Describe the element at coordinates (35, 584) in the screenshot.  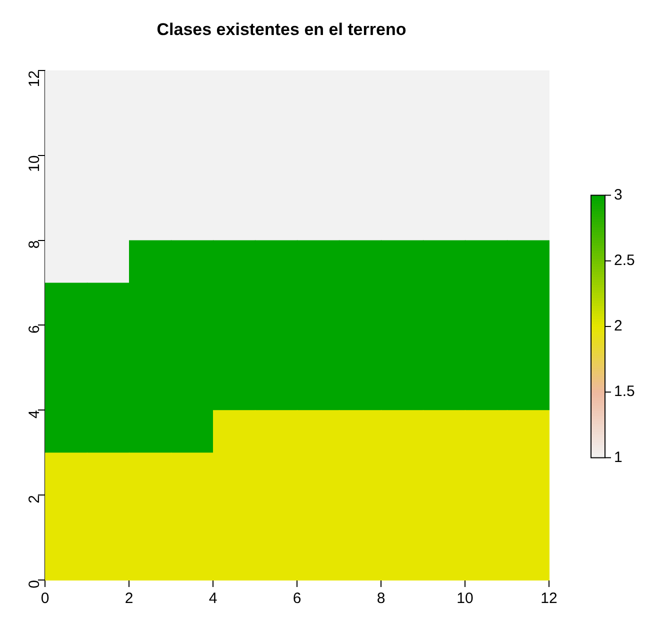
I see `y-tick-label: 0` at that location.